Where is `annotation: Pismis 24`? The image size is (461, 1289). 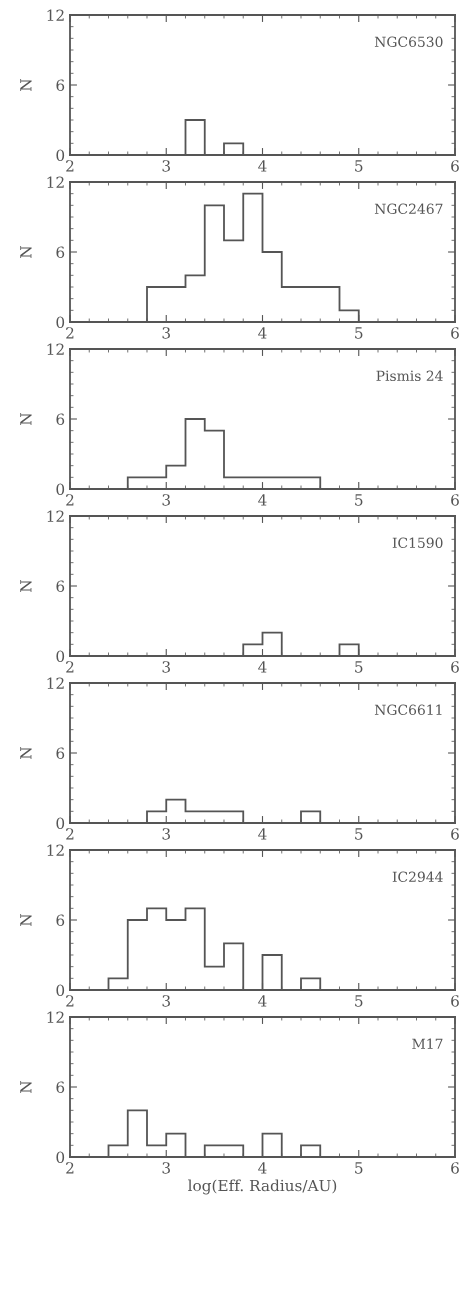
annotation: Pismis 24 is located at coordinates (409, 376).